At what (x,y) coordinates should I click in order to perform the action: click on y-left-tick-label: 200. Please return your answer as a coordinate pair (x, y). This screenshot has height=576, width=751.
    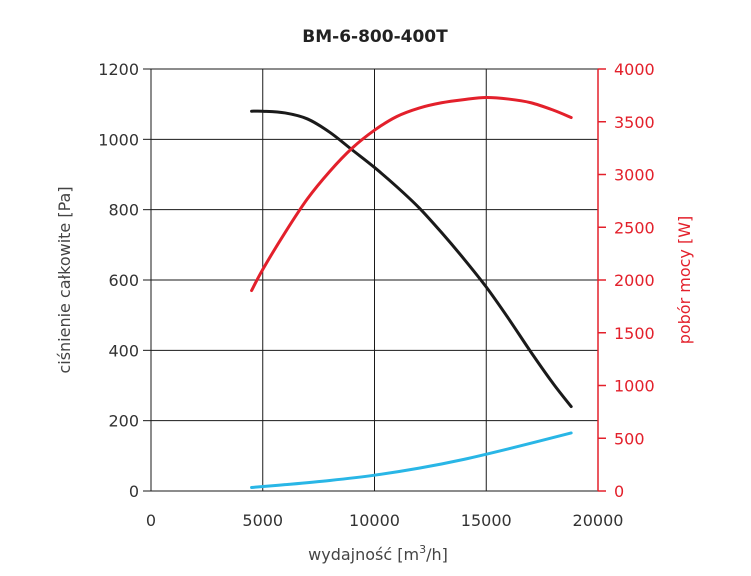
    Looking at the image, I should click on (123, 421).